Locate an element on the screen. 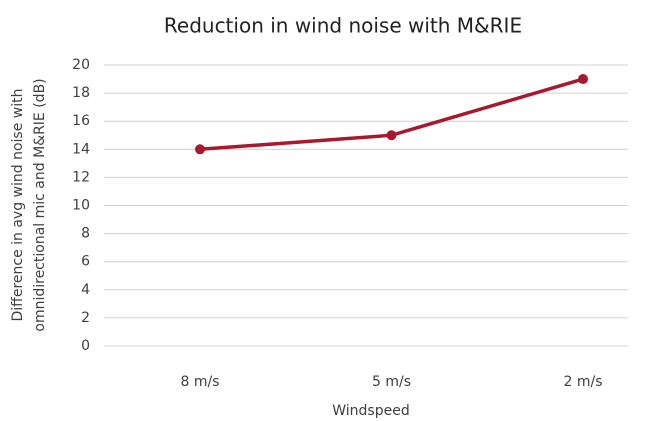 This screenshot has height=421, width=648. y-tick-label: 12 is located at coordinates (81, 177).